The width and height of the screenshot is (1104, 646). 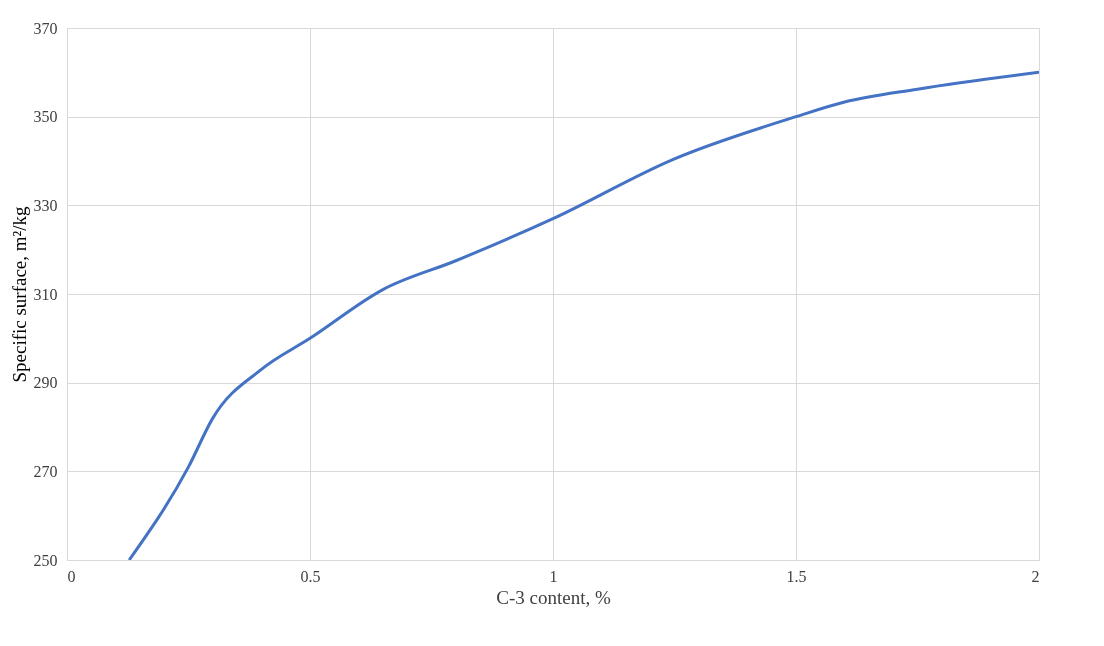 What do you see at coordinates (45, 471) in the screenshot?
I see `y-tick-label: 270` at bounding box center [45, 471].